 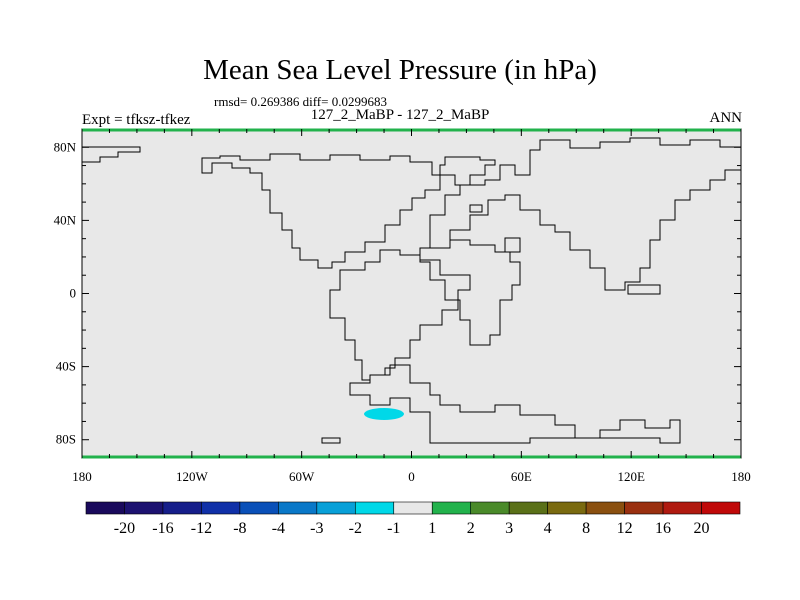 What do you see at coordinates (201, 528) in the screenshot?
I see `colorbar-label: -12` at bounding box center [201, 528].